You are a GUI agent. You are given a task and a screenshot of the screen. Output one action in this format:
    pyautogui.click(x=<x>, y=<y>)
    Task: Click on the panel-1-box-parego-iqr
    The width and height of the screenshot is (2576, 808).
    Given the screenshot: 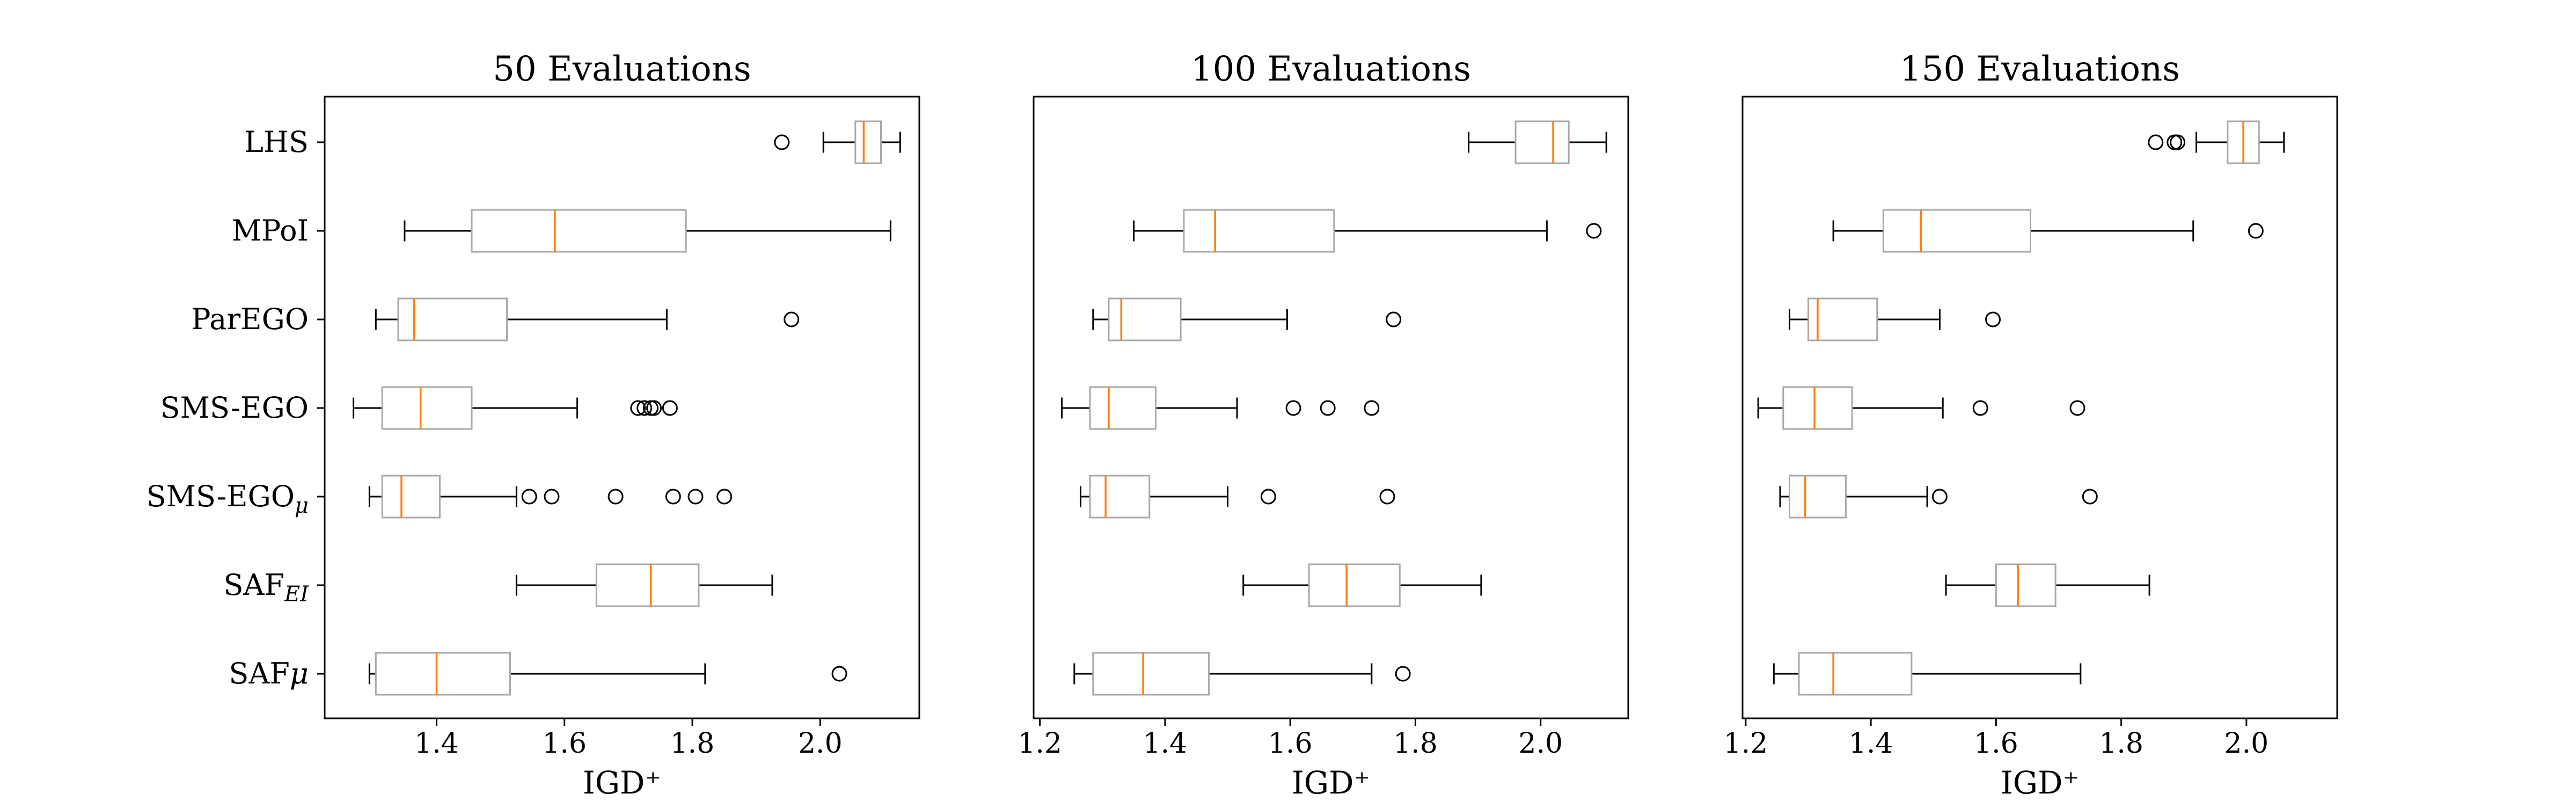 What is the action you would take?
    pyautogui.click(x=452, y=319)
    